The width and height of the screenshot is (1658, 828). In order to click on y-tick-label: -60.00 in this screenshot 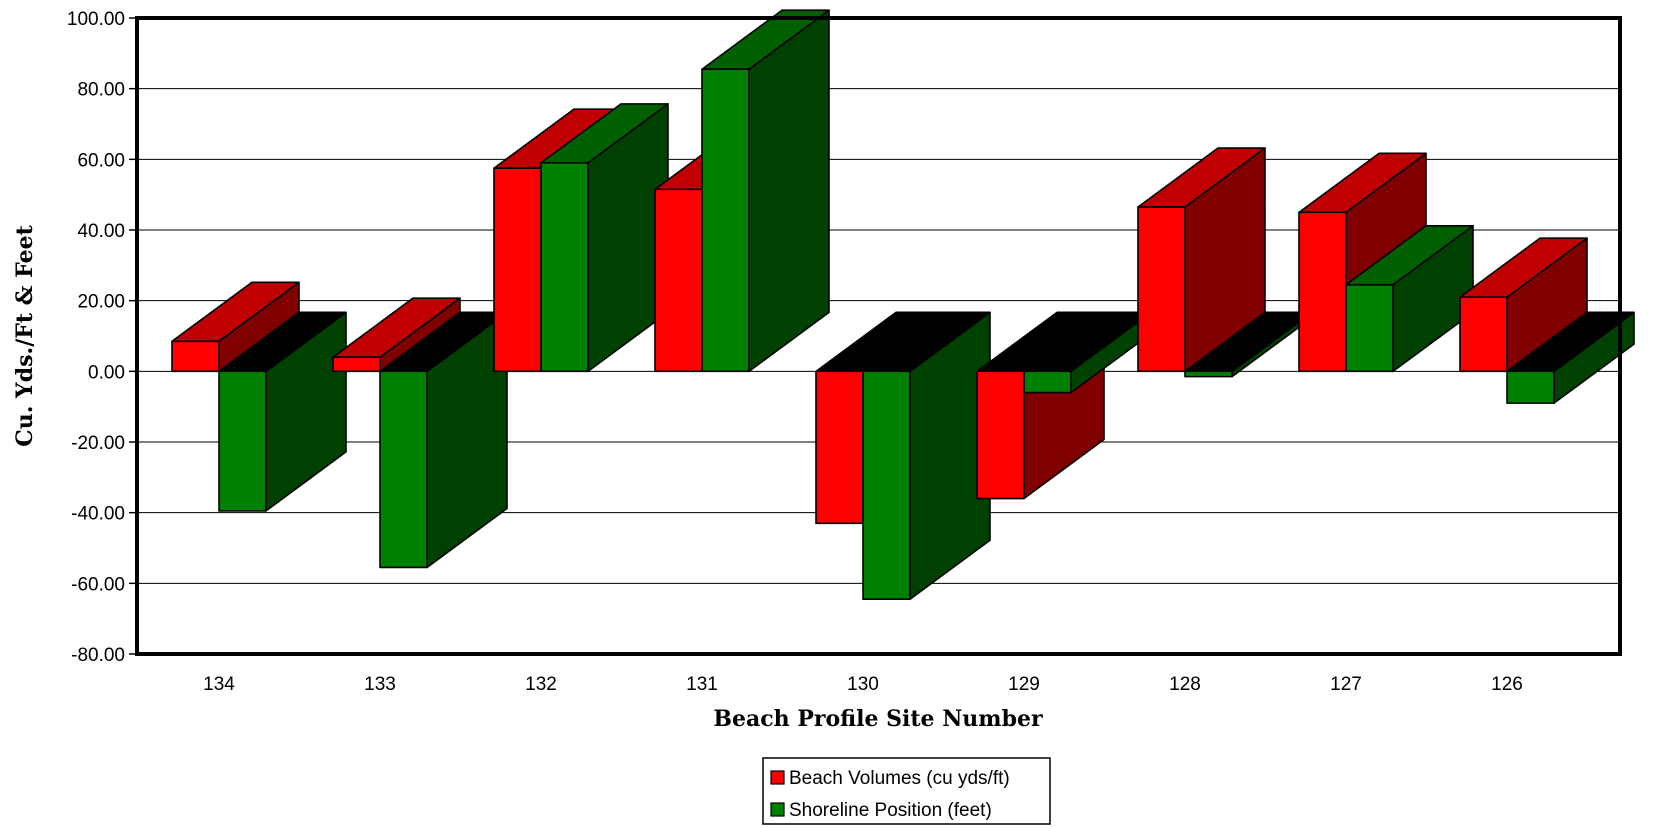, I will do `click(98, 584)`.